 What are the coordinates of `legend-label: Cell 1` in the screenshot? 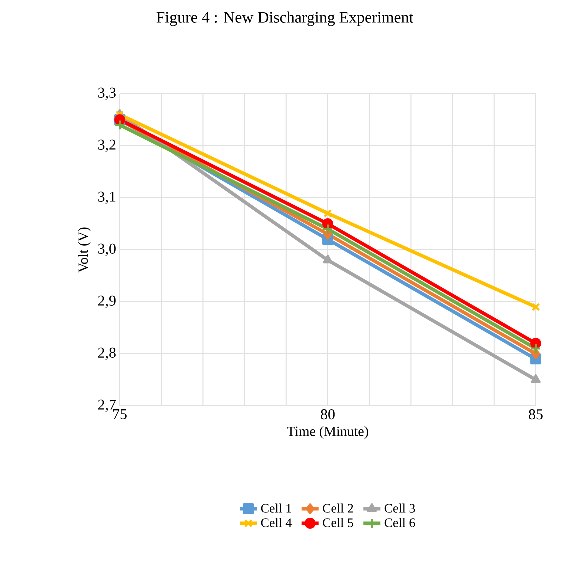 It's located at (276, 508).